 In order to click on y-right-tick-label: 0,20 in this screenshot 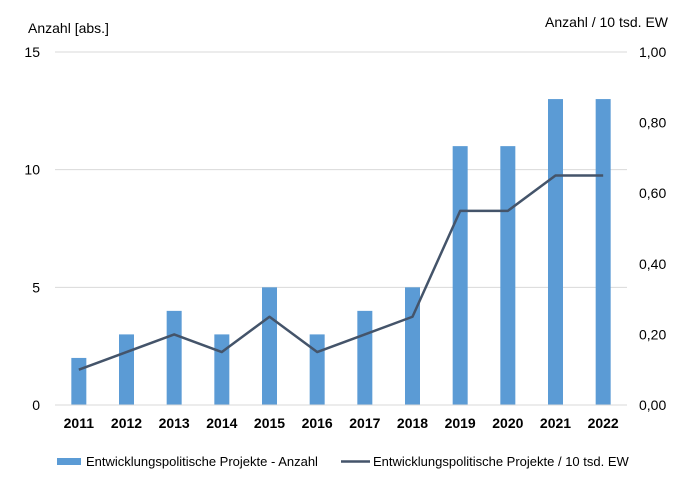, I will do `click(652, 334)`.